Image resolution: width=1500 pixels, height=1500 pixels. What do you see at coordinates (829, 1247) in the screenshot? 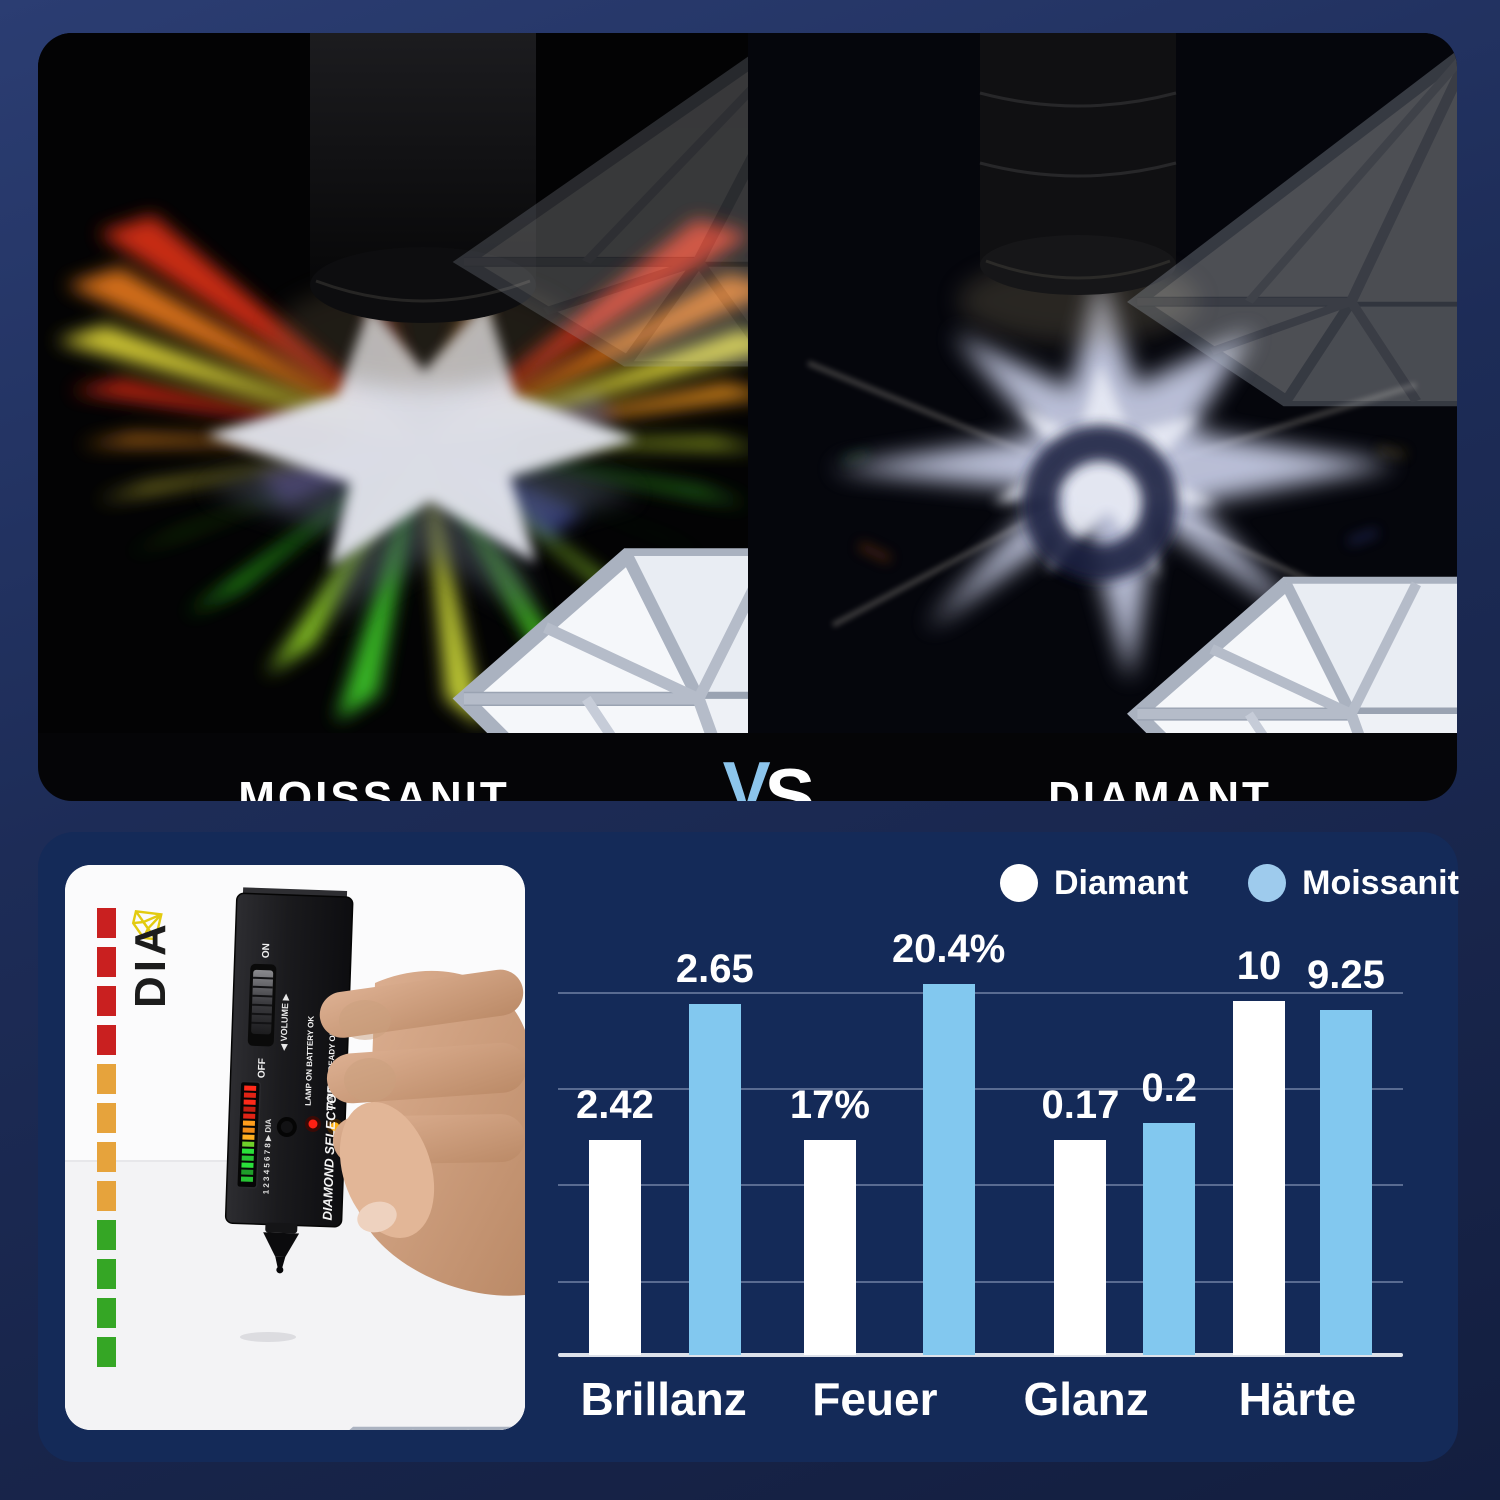
I see `bar-diamant-feuer` at bounding box center [829, 1247].